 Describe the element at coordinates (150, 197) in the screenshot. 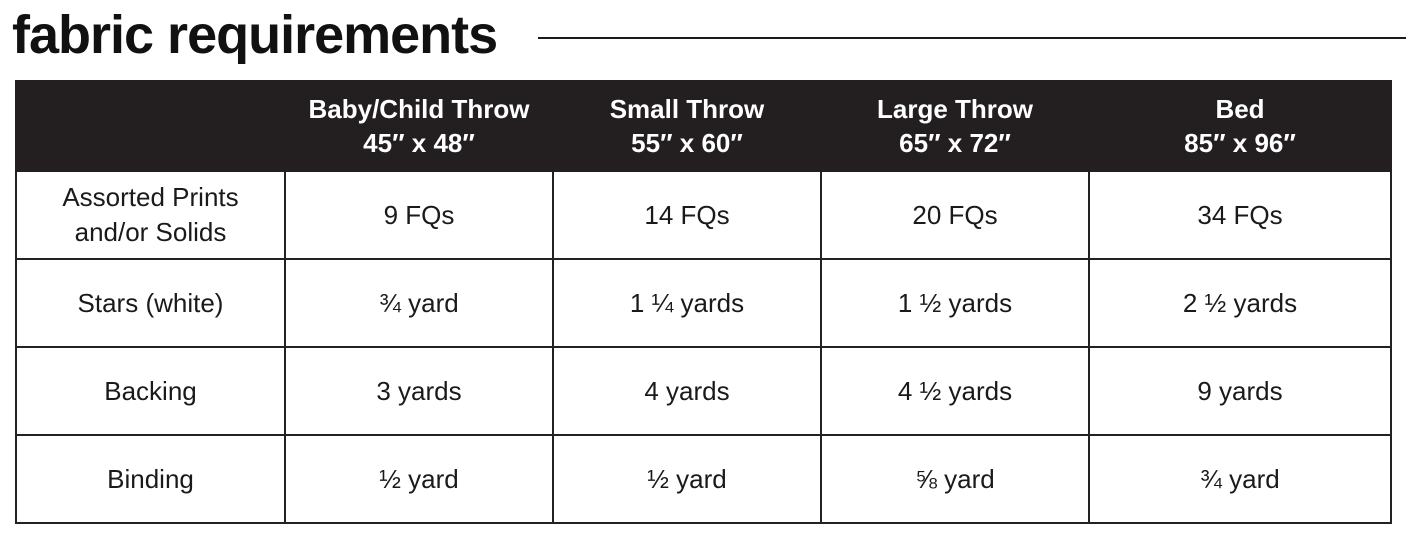

I see `row-label-line: Assorted Prints` at that location.